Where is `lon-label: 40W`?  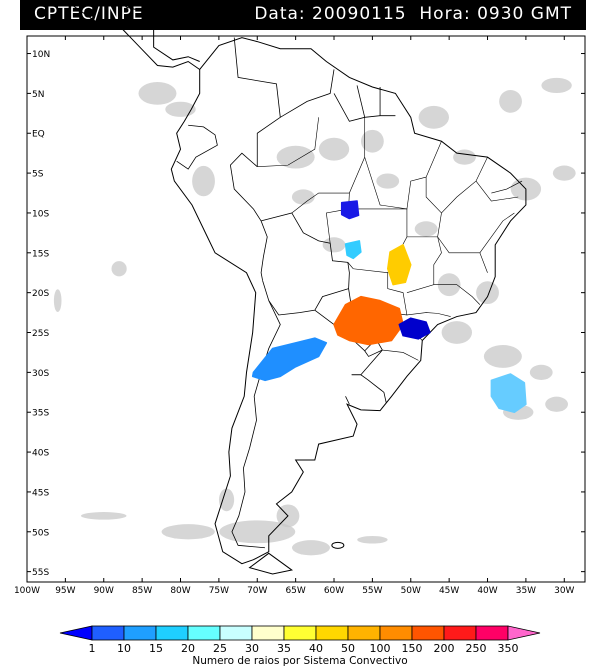 lon-label: 40W is located at coordinates (487, 591).